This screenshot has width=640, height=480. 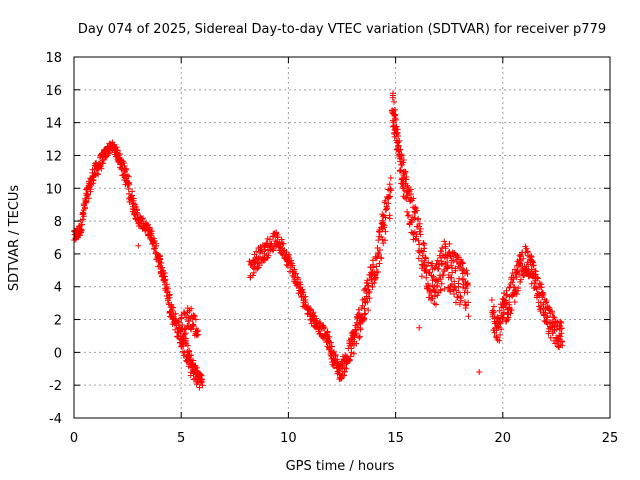 What do you see at coordinates (53, 91) in the screenshot?
I see `y-tick-label: 16` at bounding box center [53, 91].